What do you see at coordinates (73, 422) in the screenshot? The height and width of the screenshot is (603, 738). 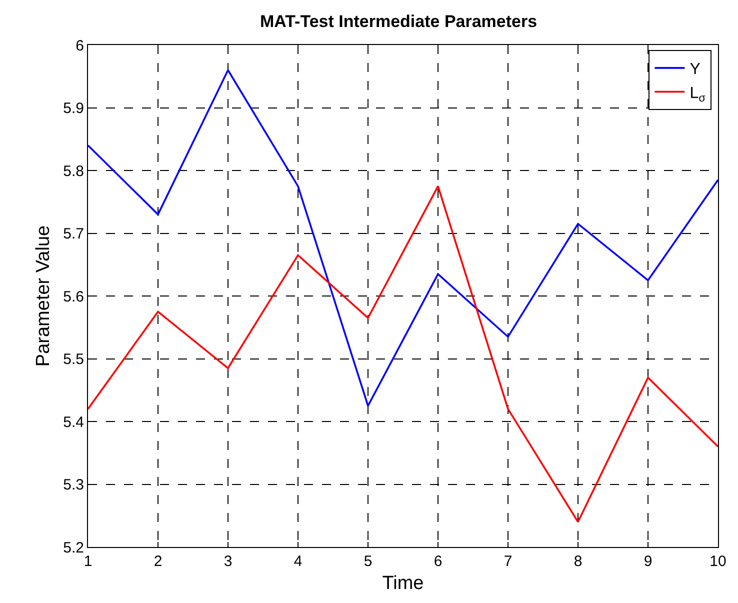 I see `y-tick-label: 5.4` at bounding box center [73, 422].